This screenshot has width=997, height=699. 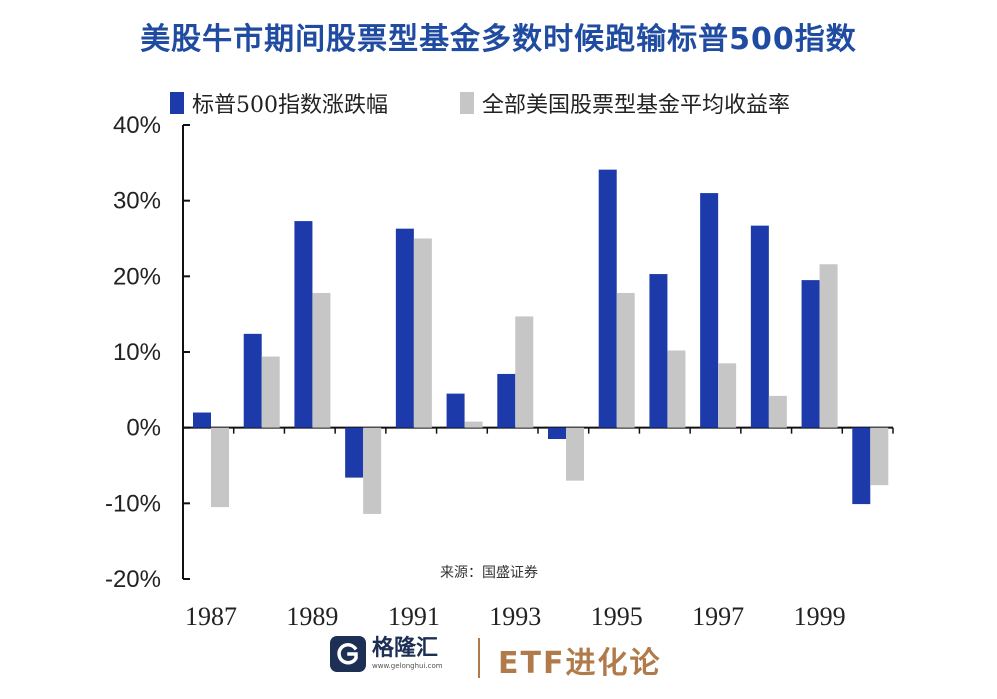 What do you see at coordinates (489, 573) in the screenshot?
I see `source-note: 来源：国盛证券` at bounding box center [489, 573].